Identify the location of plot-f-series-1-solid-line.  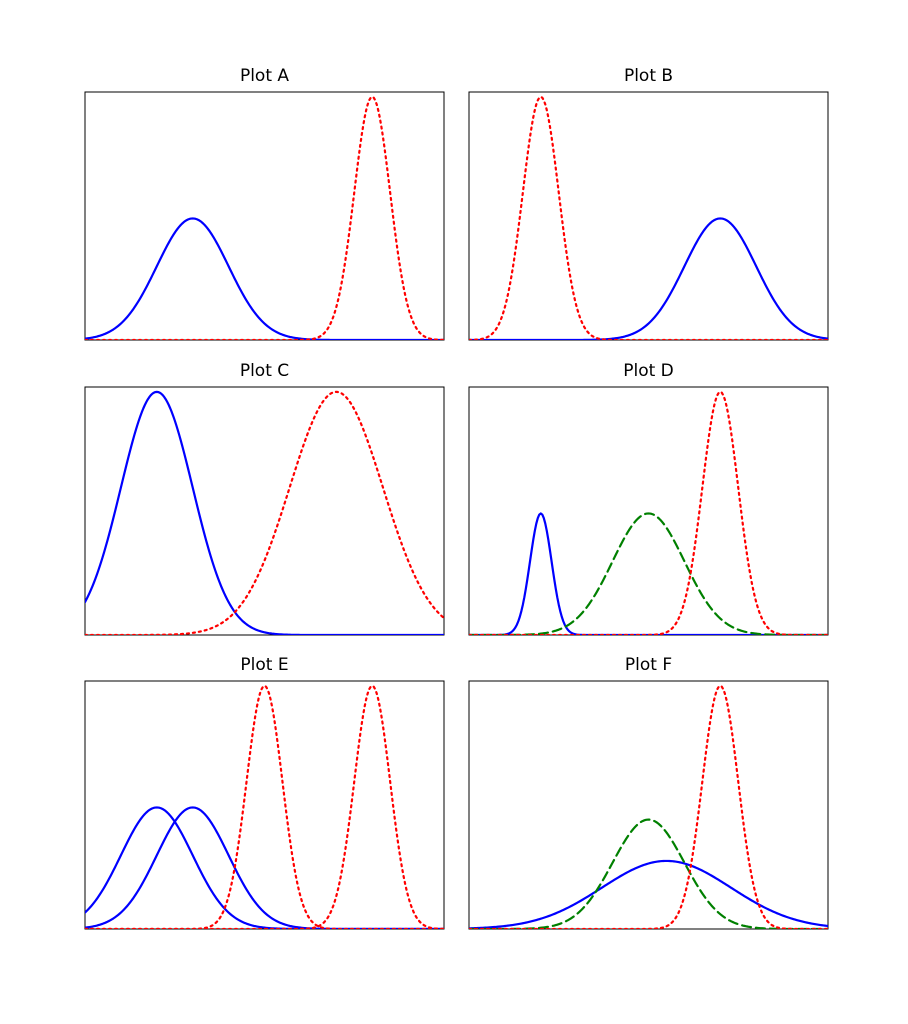
(648, 894).